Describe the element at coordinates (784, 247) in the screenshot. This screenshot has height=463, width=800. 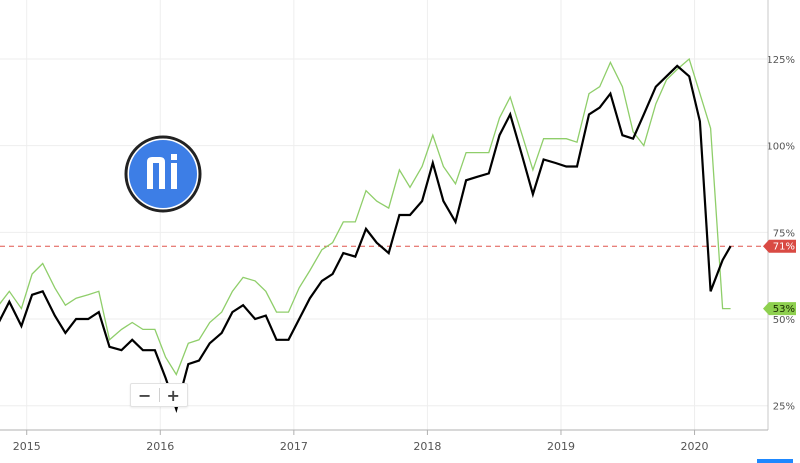
I see `value-tag-label: 71%` at that location.